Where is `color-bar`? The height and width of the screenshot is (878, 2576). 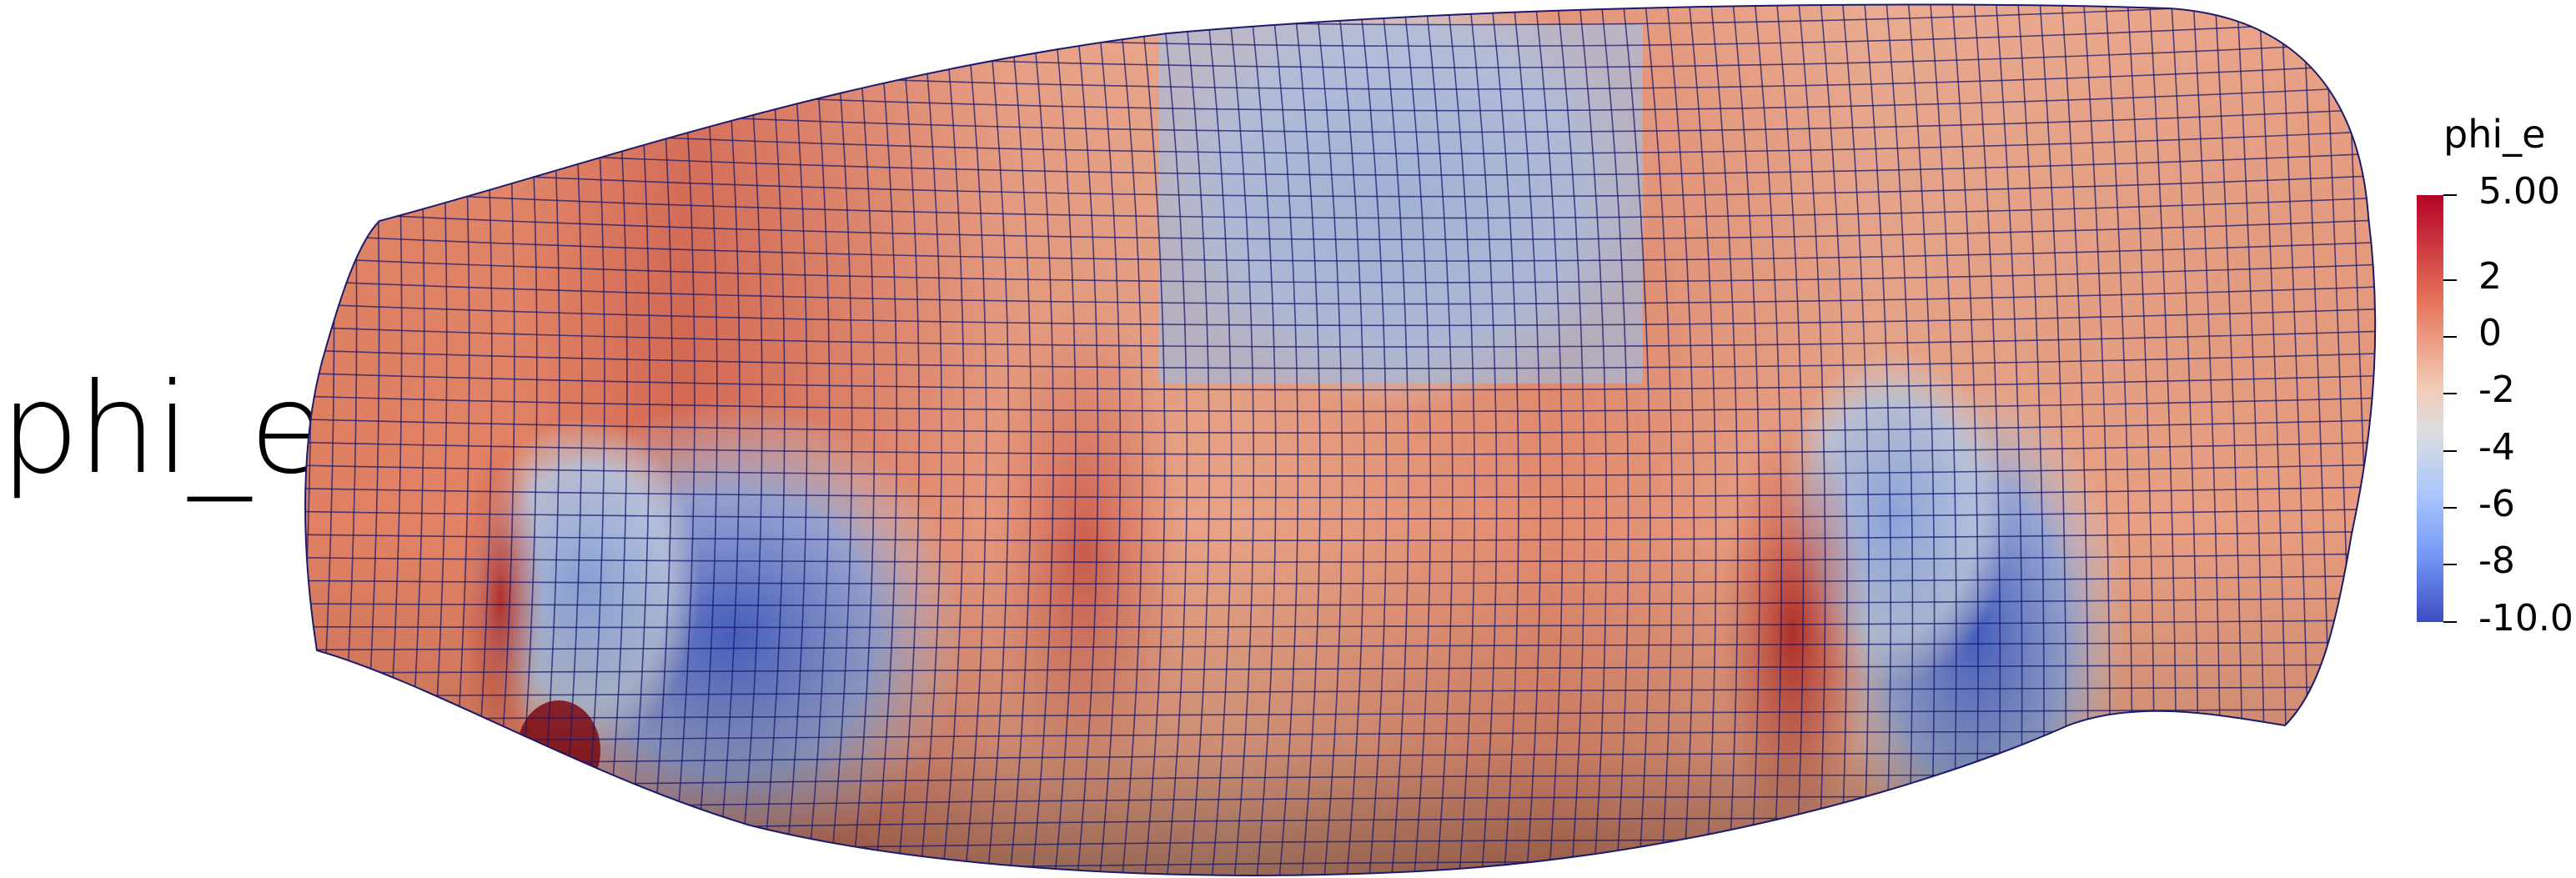
color-bar is located at coordinates (2437, 409).